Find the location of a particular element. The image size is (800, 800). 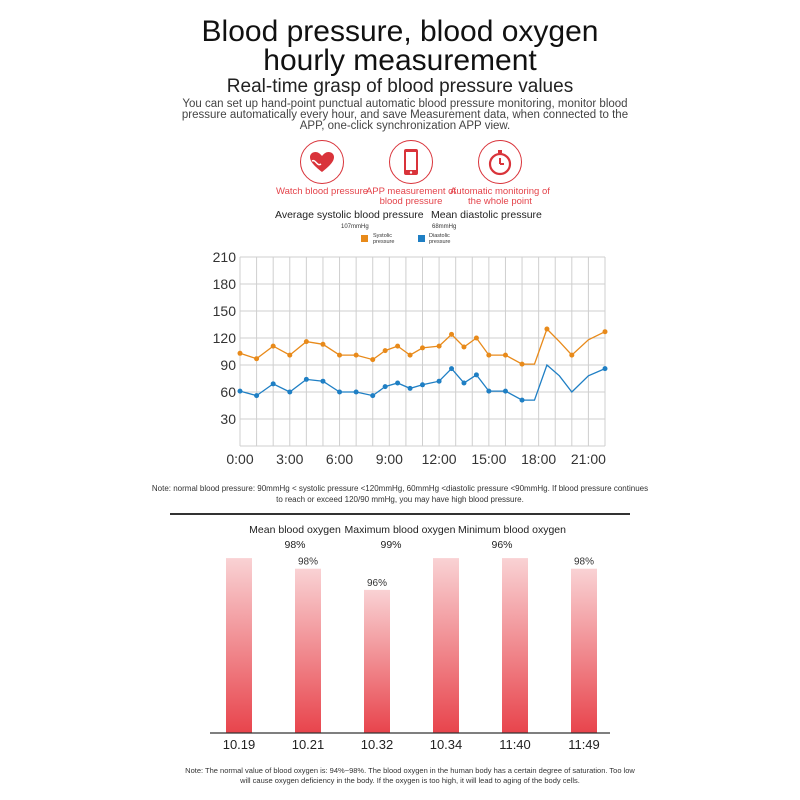

x-tick-label: 12:00 is located at coordinates (439, 459).